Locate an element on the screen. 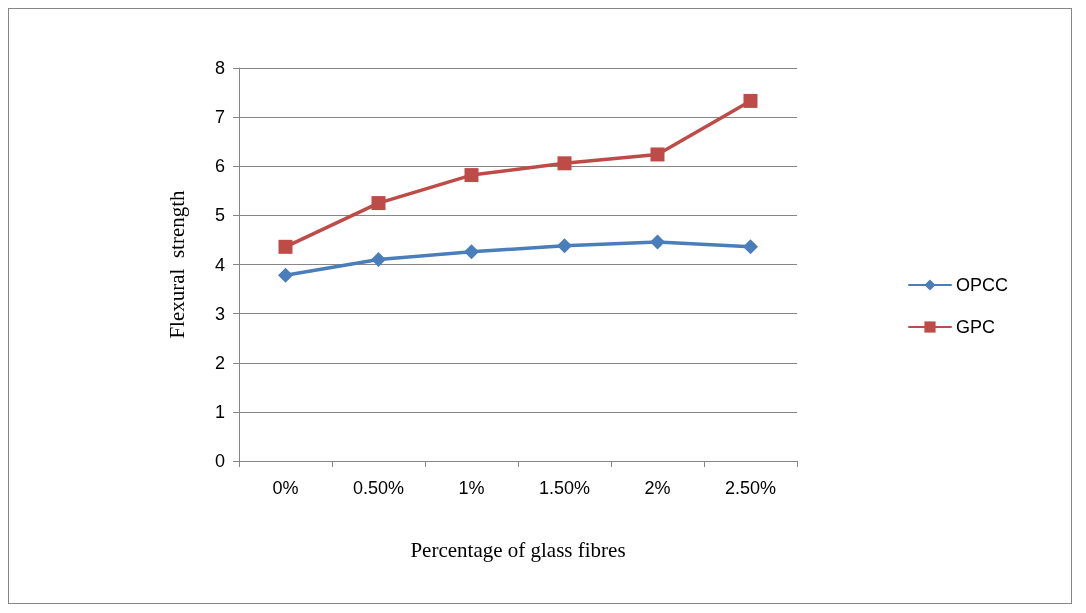 Image resolution: width=1086 pixels, height=613 pixels. y-tick-label: 4 is located at coordinates (219, 264).